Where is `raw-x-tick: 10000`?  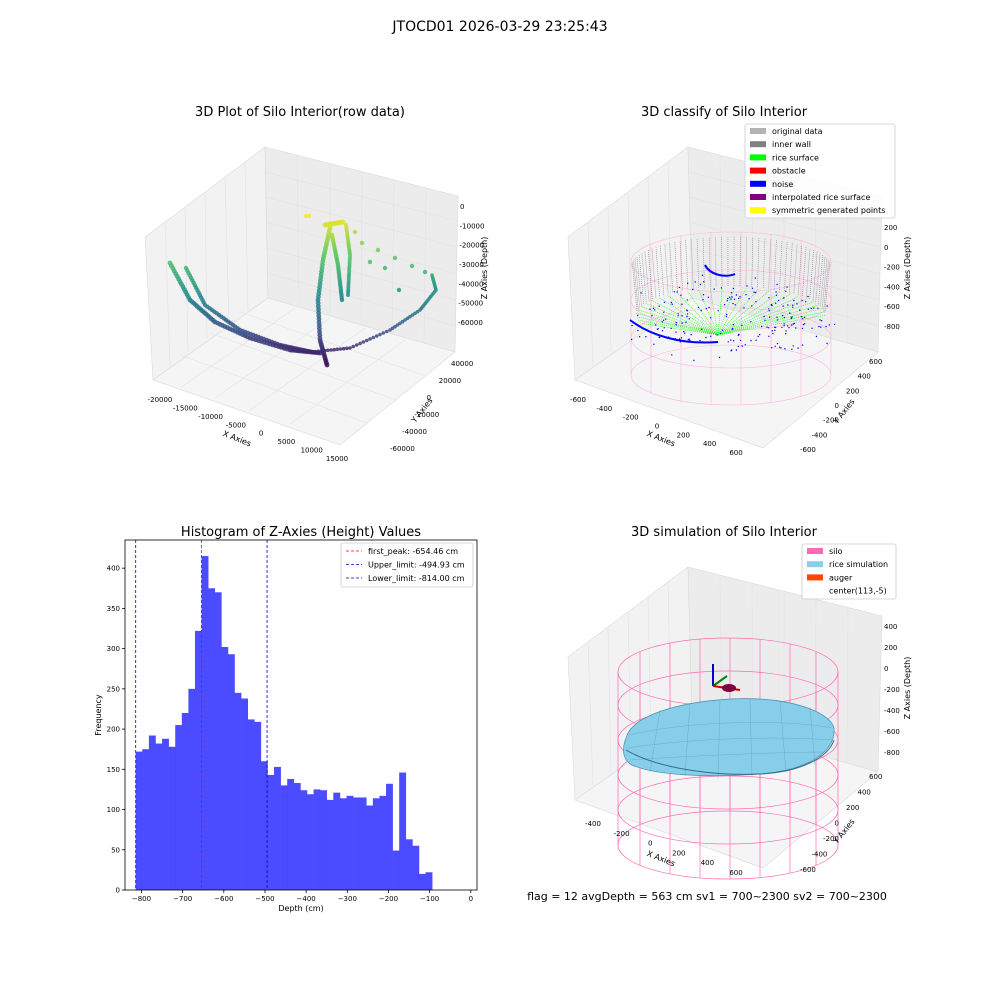 raw-x-tick: 10000 is located at coordinates (312, 451).